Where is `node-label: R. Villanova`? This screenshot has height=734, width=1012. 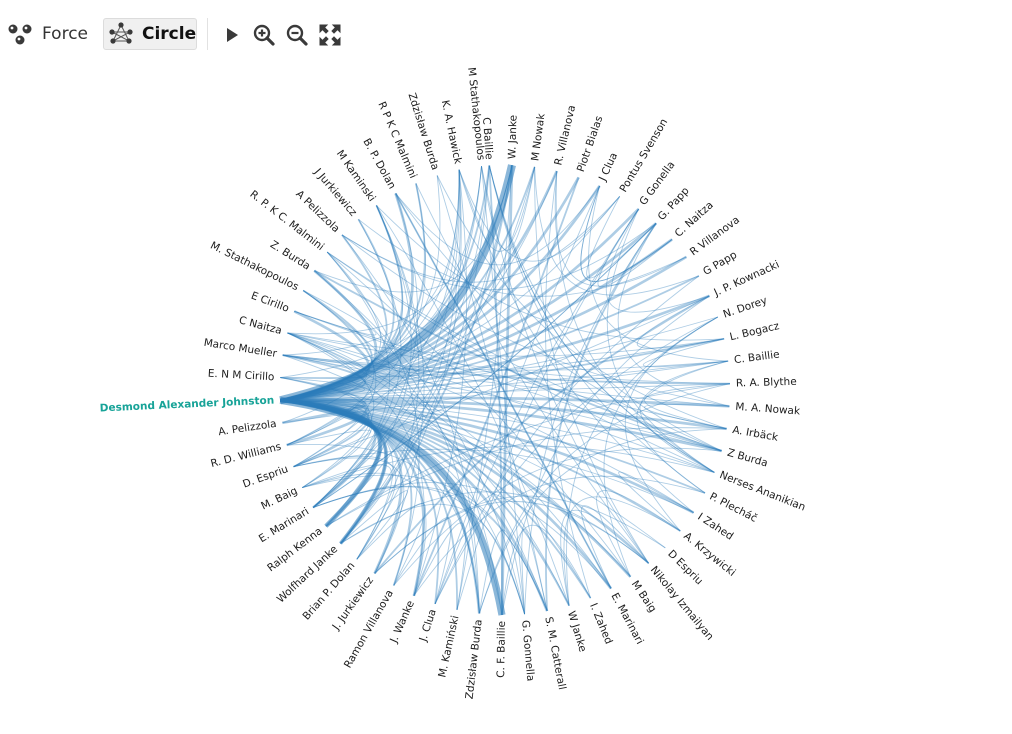
node-label: R. Villanova is located at coordinates (565, 135).